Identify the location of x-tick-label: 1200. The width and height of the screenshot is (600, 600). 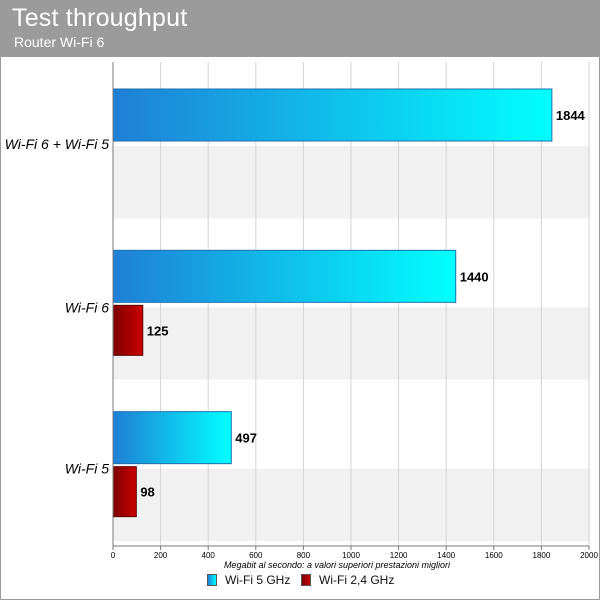
(399, 555).